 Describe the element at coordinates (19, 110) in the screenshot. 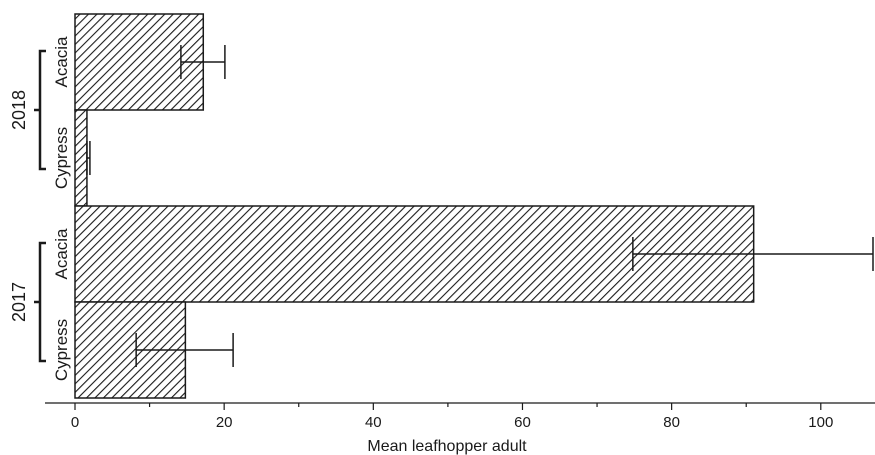

I see `group-label: 2018` at that location.